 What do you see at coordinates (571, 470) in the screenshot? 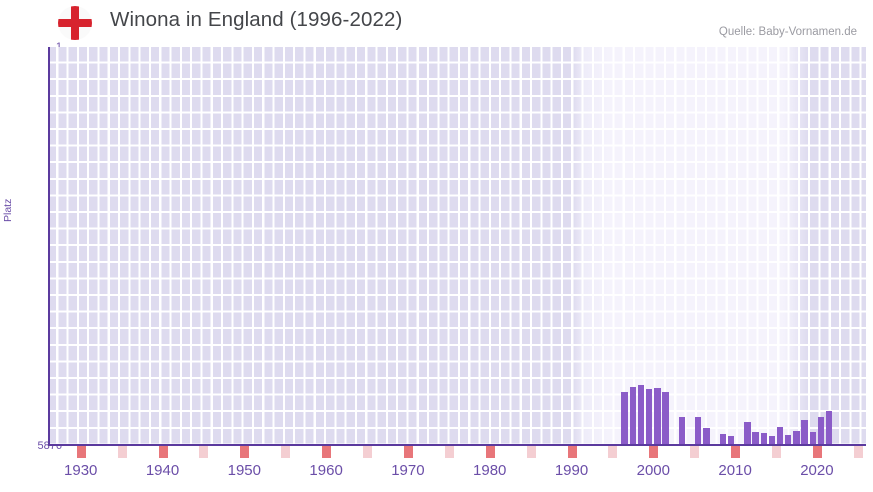
I see `x-axis-tick-1990: 1990` at bounding box center [571, 470].